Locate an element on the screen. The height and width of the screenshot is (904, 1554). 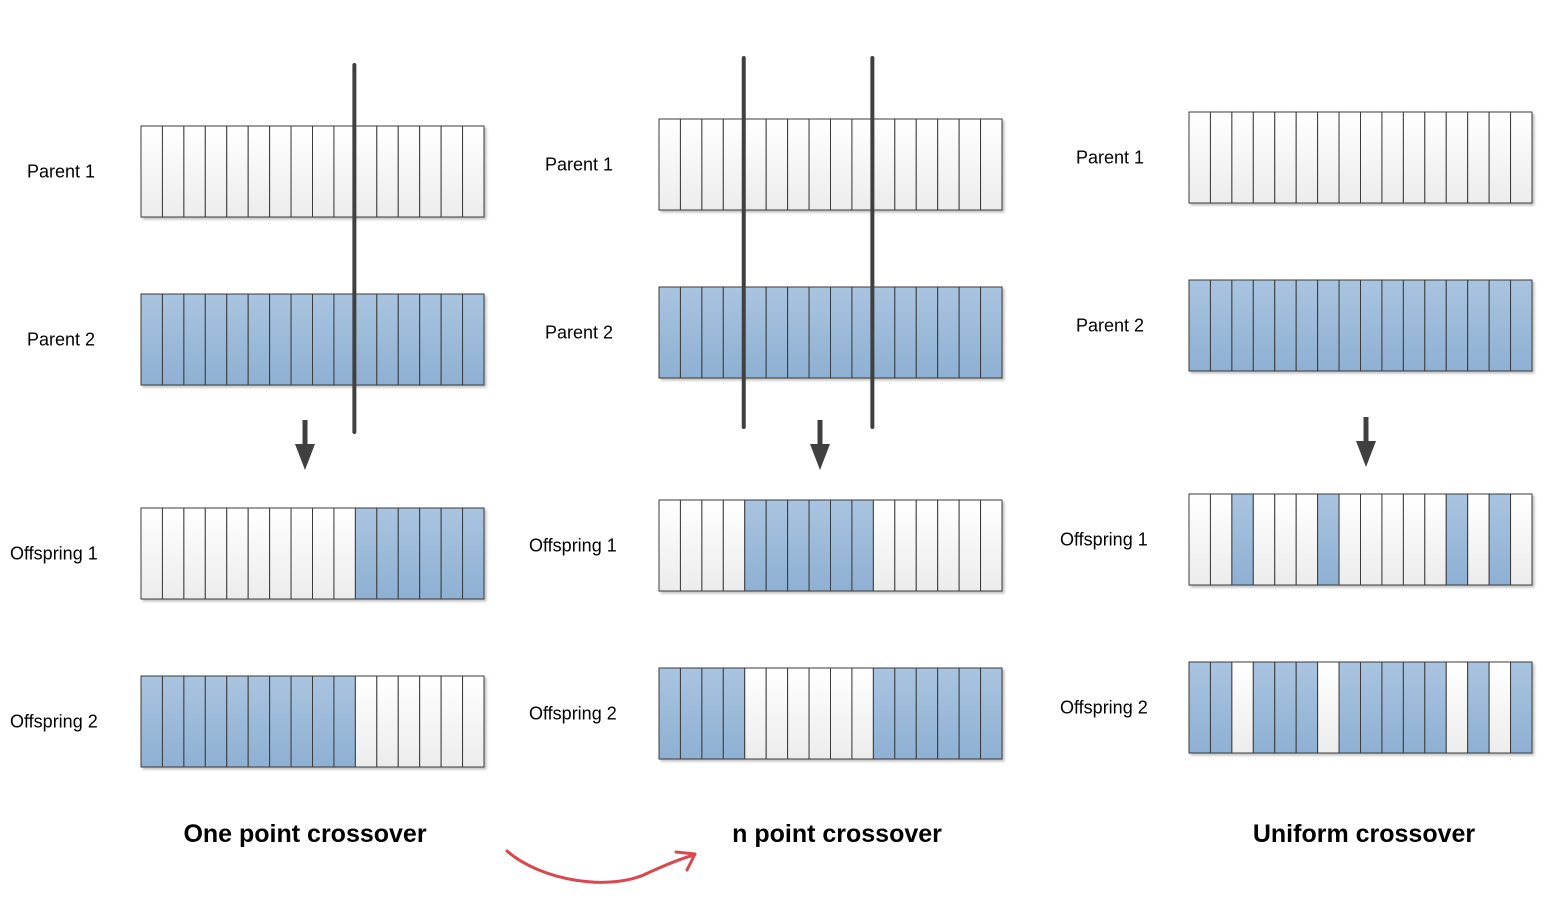
offspring1-label: Offspring 1 is located at coordinates (573, 546).